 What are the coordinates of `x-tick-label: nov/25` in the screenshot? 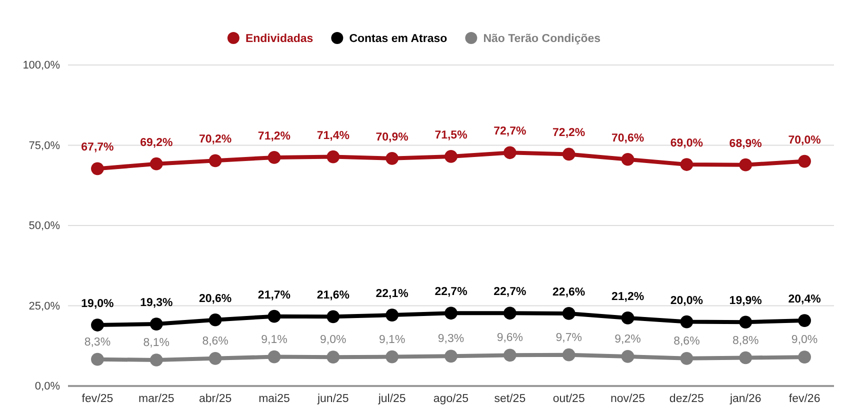 It's located at (628, 399).